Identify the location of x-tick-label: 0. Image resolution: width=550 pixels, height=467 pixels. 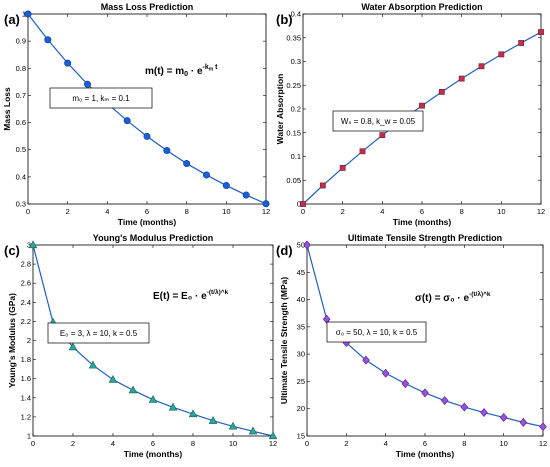
(33, 443).